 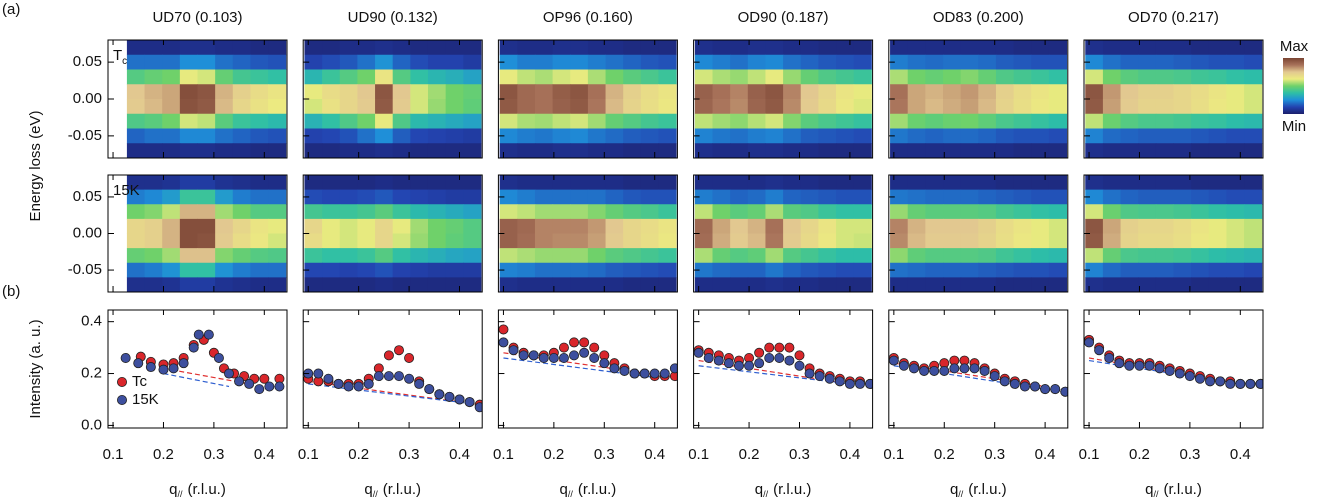 I want to click on x-axis-title: q// (r.l.u.), so click(x=197, y=490).